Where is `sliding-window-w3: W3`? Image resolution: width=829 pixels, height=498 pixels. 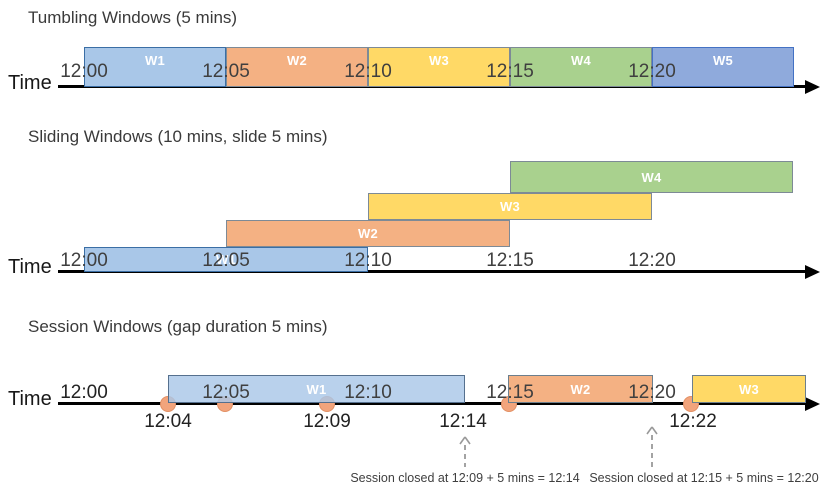
sliding-window-w3: W3 is located at coordinates (510, 206).